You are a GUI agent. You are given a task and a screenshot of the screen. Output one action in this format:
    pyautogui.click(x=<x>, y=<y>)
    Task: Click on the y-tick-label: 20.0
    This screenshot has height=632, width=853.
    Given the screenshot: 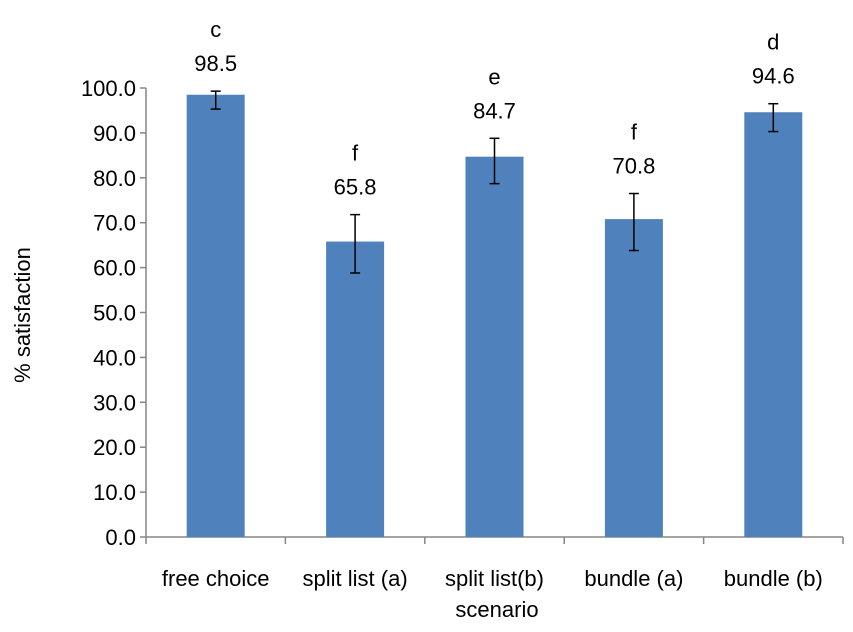 What is the action you would take?
    pyautogui.click(x=114, y=447)
    